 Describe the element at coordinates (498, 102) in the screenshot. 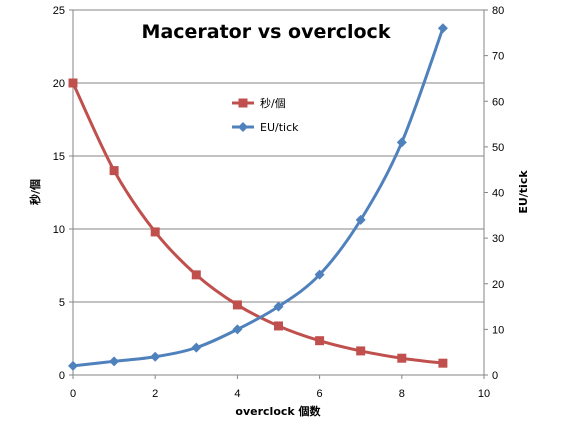

I see `y-right-tick-label: 60` at that location.